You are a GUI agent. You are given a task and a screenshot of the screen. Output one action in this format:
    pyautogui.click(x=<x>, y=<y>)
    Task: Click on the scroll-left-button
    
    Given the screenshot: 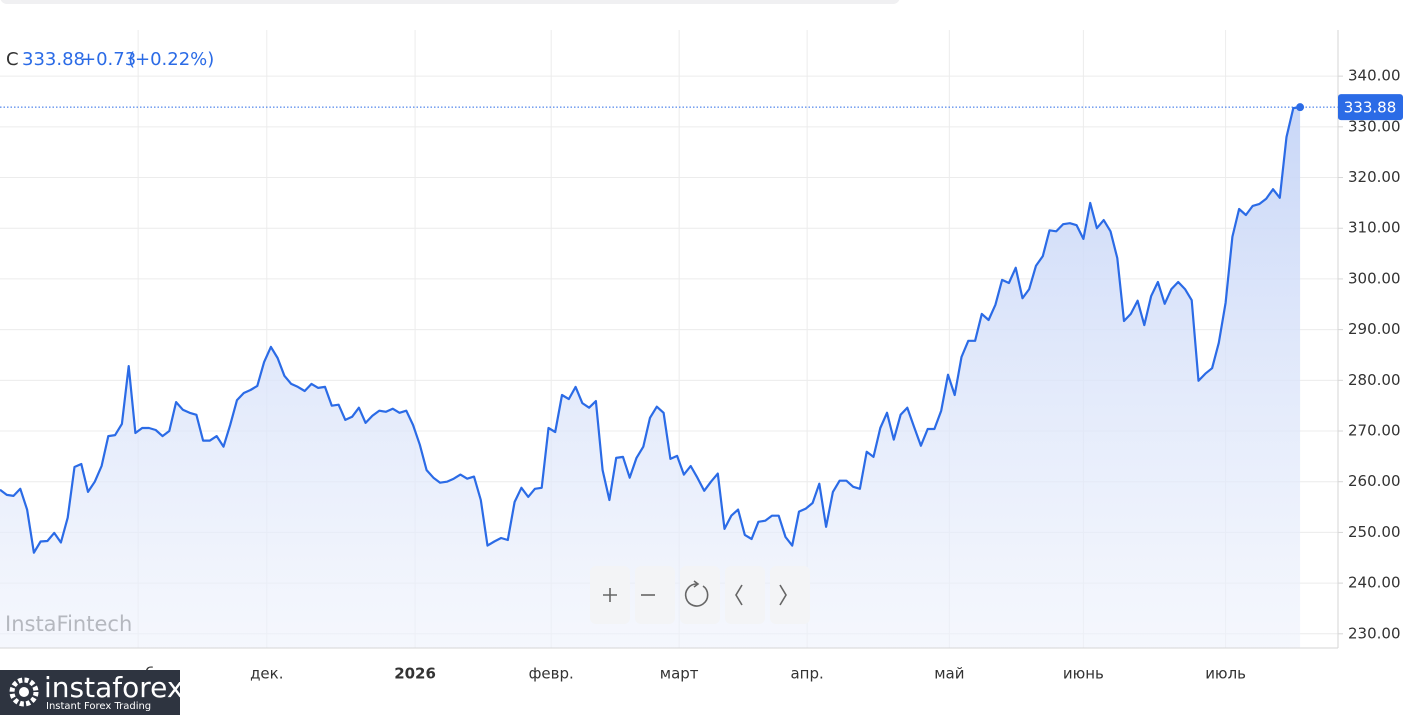 What is the action you would take?
    pyautogui.click(x=745, y=595)
    